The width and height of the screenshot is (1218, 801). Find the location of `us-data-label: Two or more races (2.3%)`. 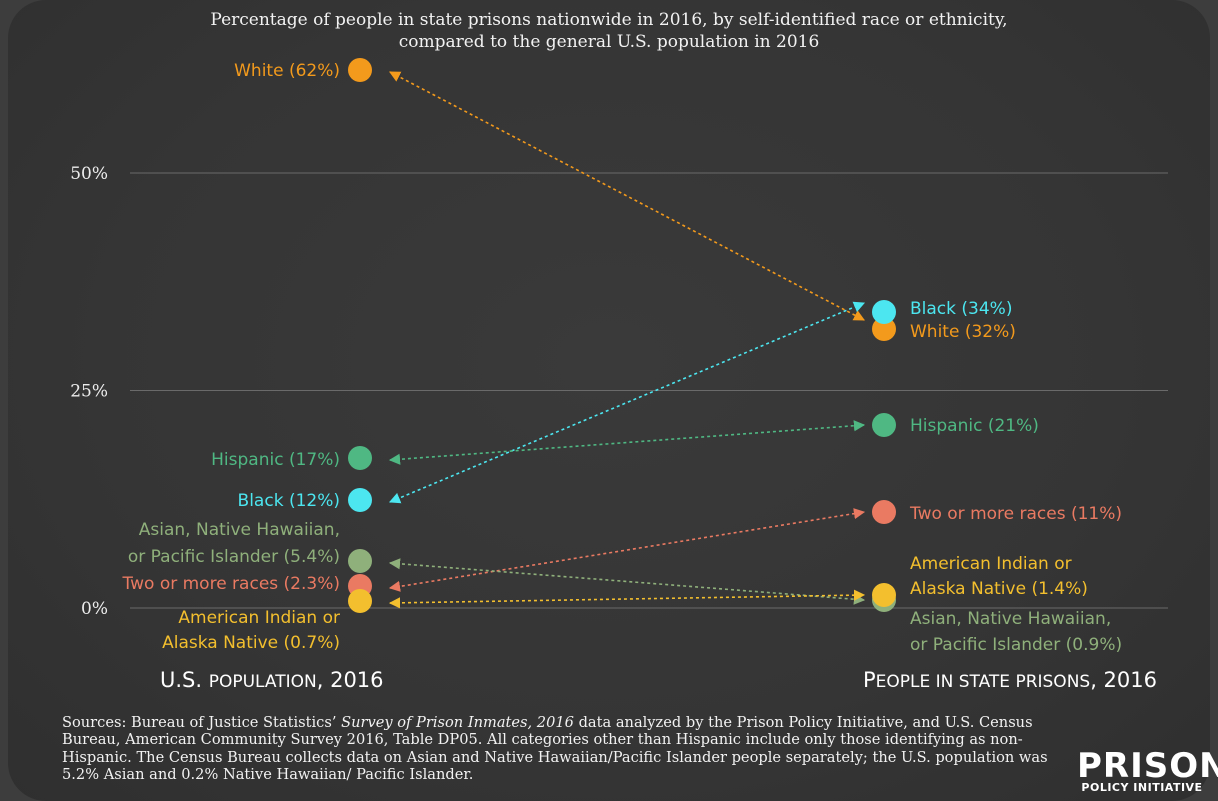

us-data-label: Two or more races (2.3%) is located at coordinates (231, 584).